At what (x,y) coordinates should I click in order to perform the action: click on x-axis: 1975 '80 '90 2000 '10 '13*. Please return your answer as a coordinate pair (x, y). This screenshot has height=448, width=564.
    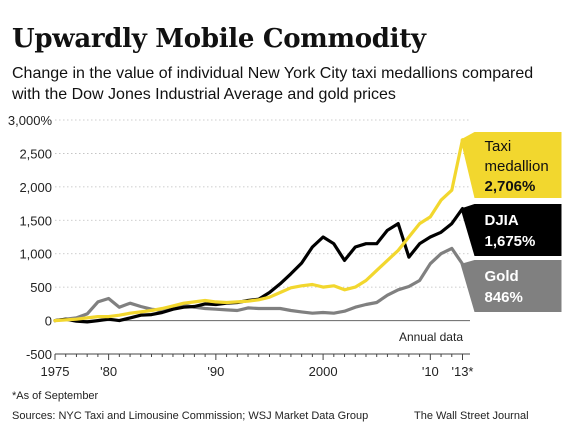
    Looking at the image, I should click on (257, 366).